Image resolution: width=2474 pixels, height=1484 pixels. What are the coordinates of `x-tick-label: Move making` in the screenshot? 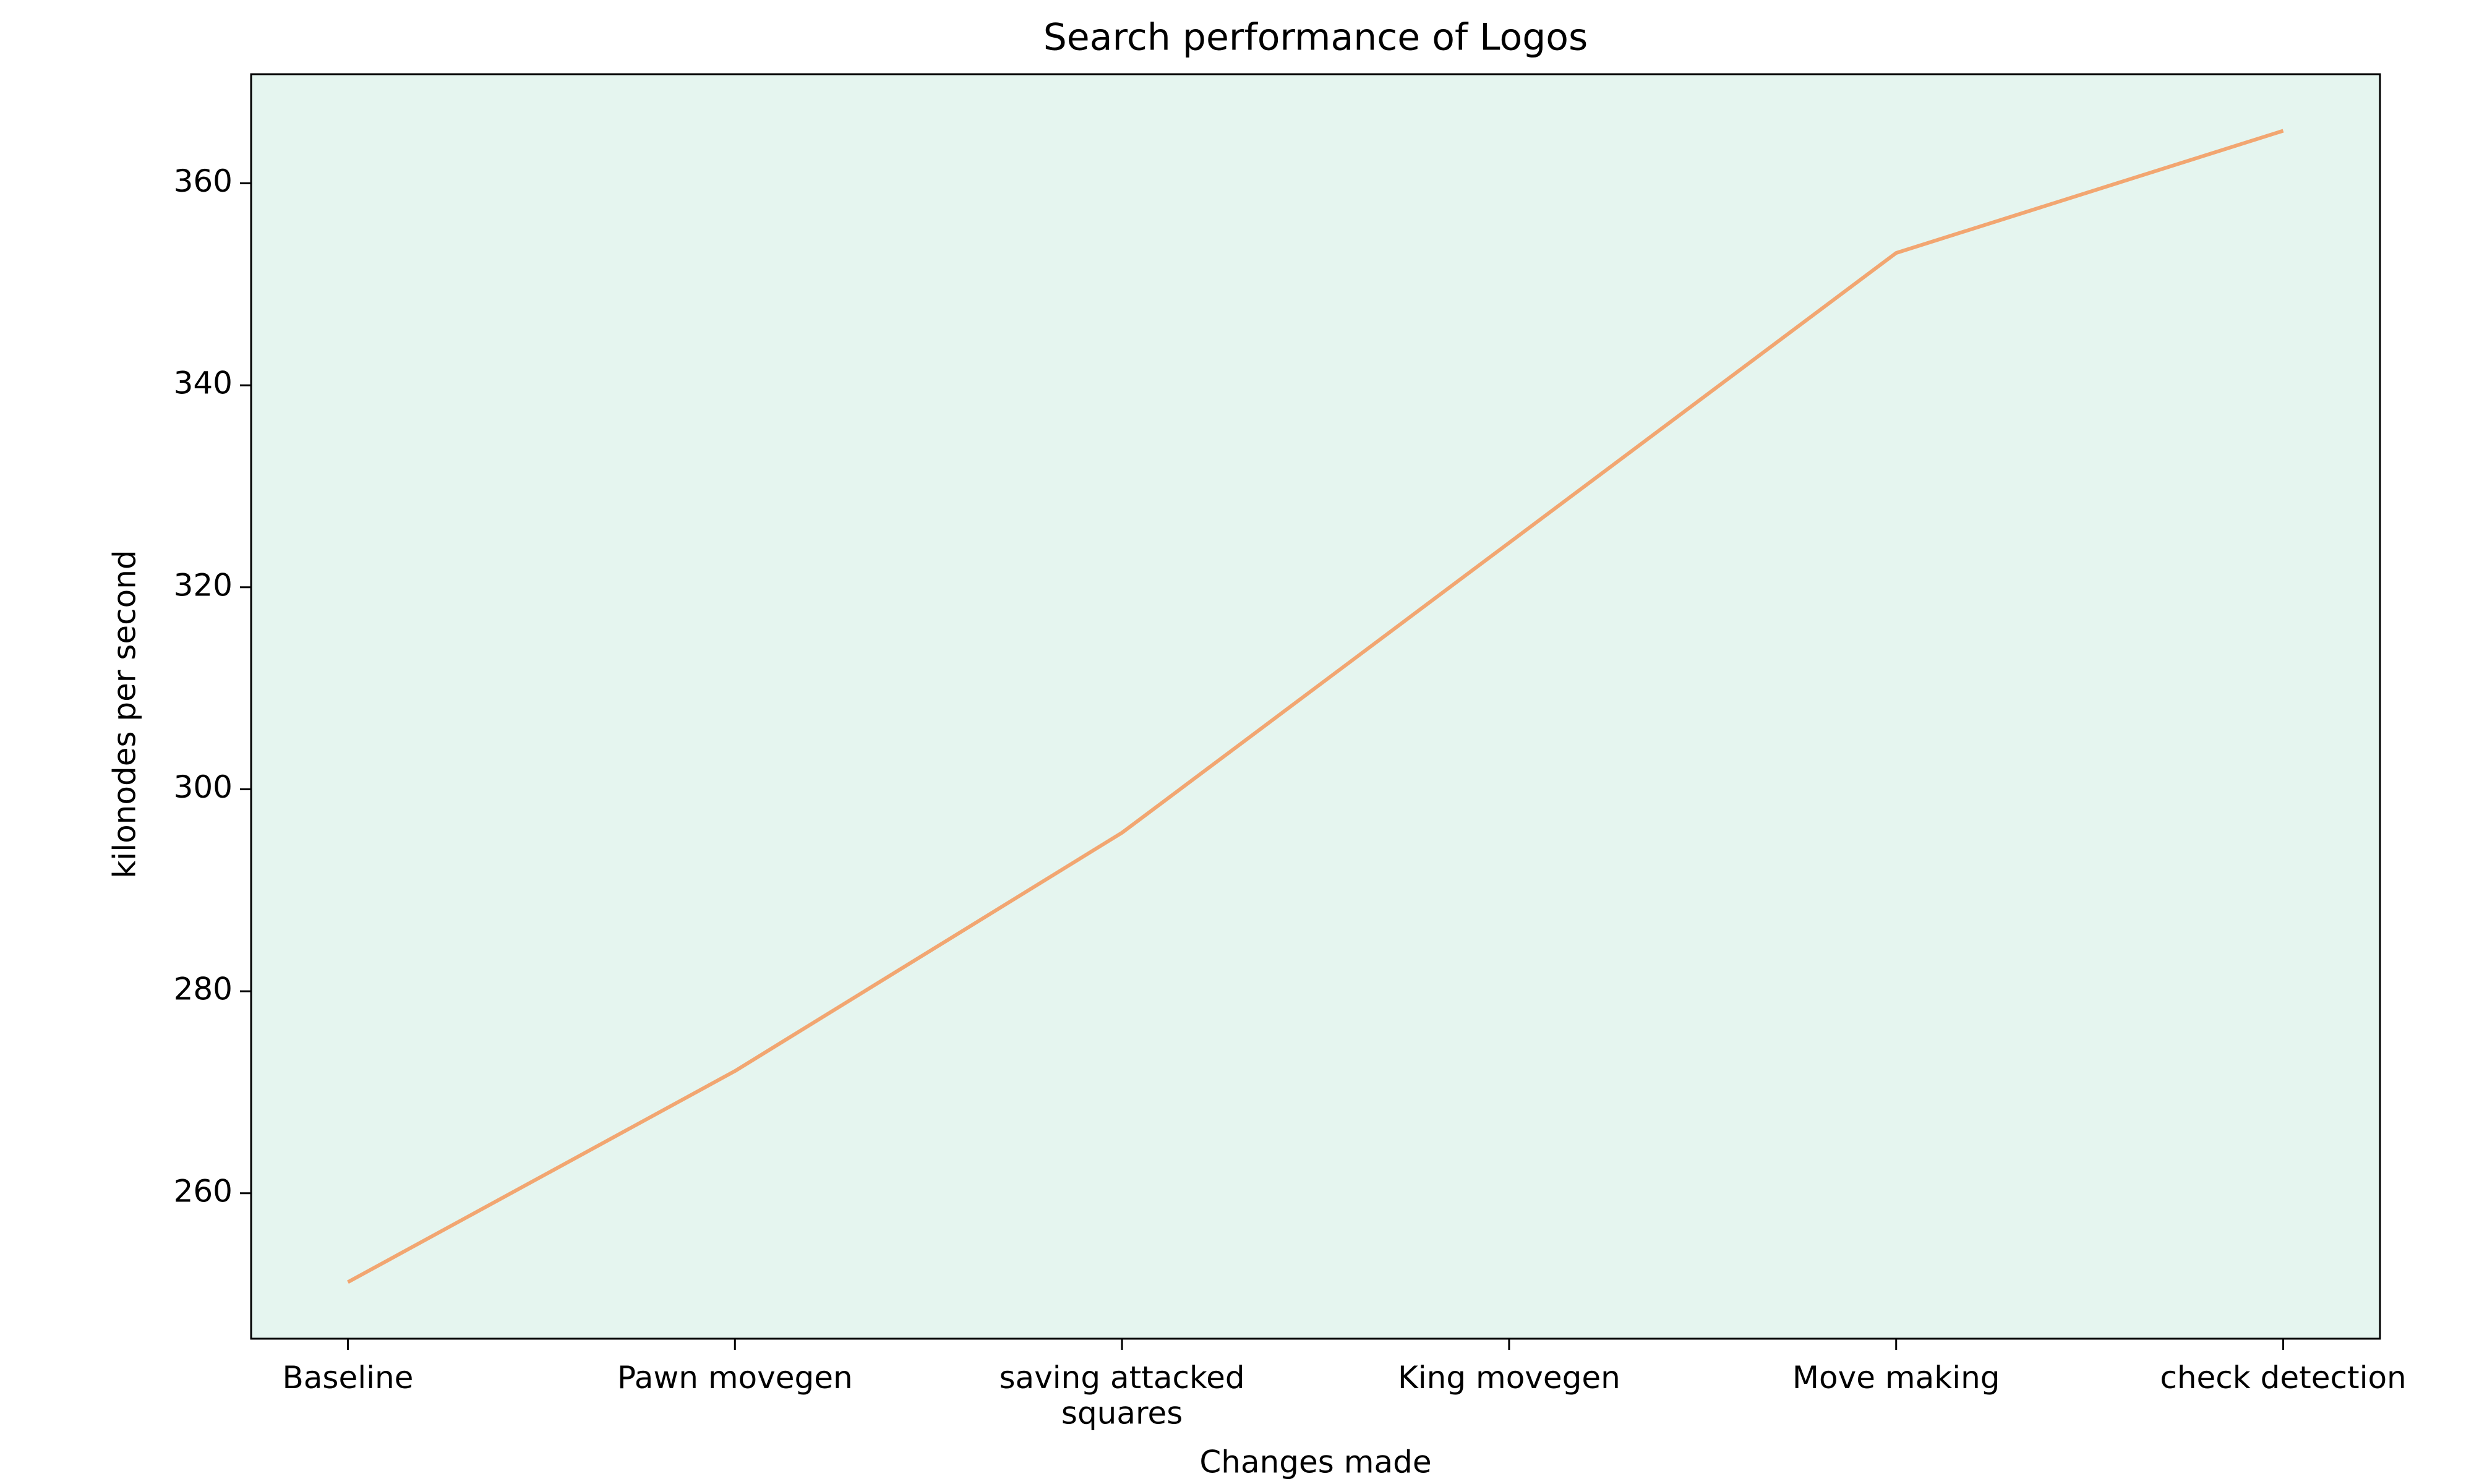 It's located at (1896, 1378).